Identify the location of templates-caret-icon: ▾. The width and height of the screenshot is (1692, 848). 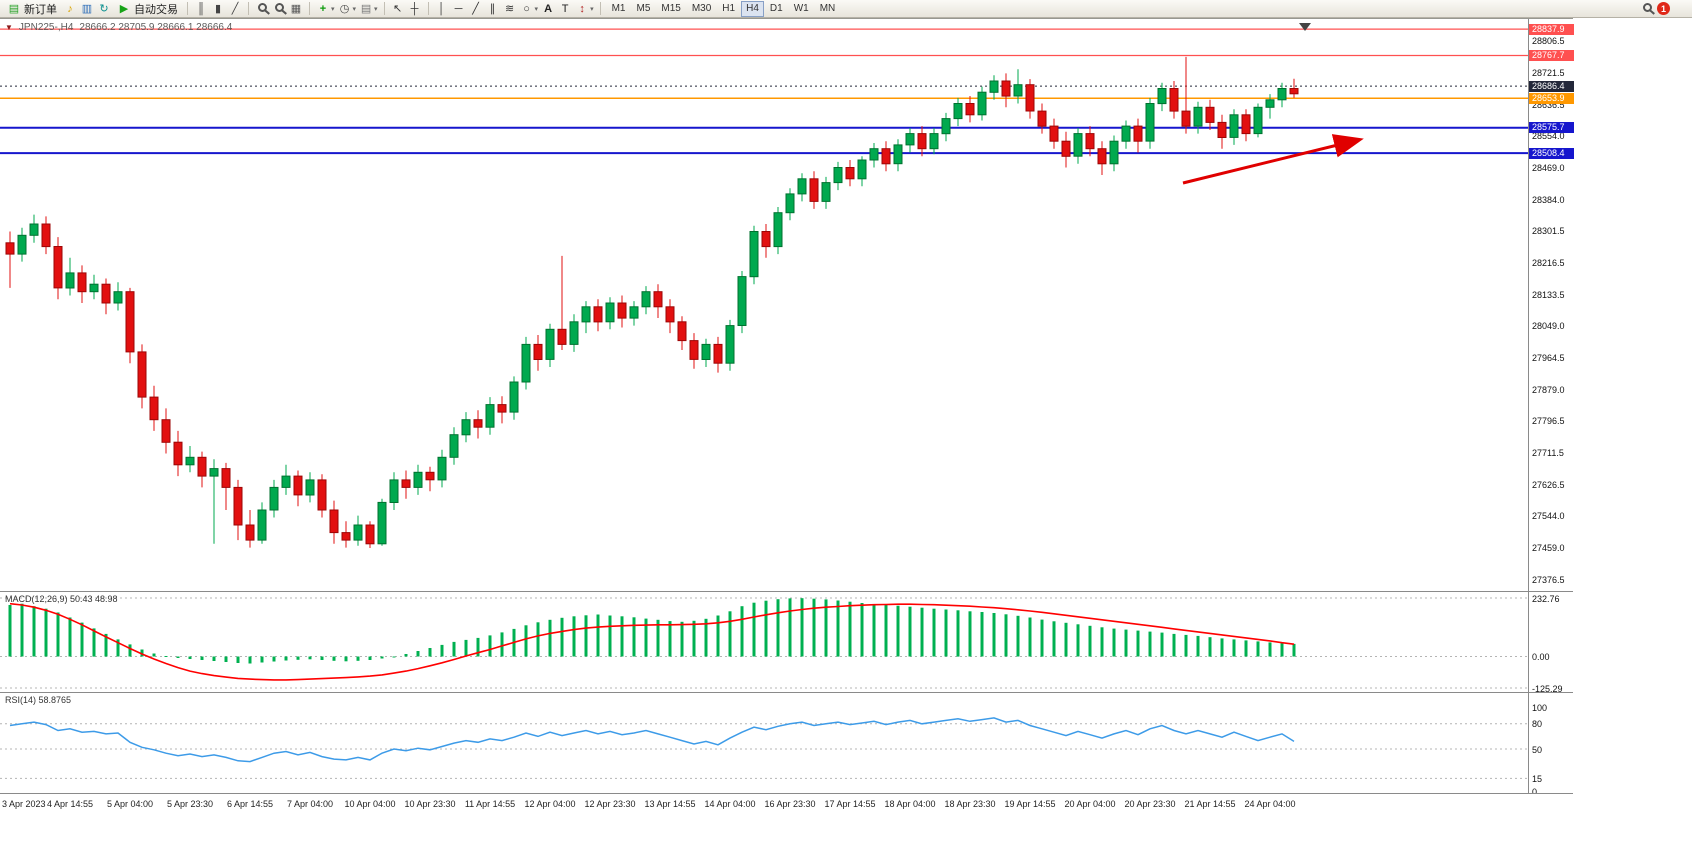
(376, 9).